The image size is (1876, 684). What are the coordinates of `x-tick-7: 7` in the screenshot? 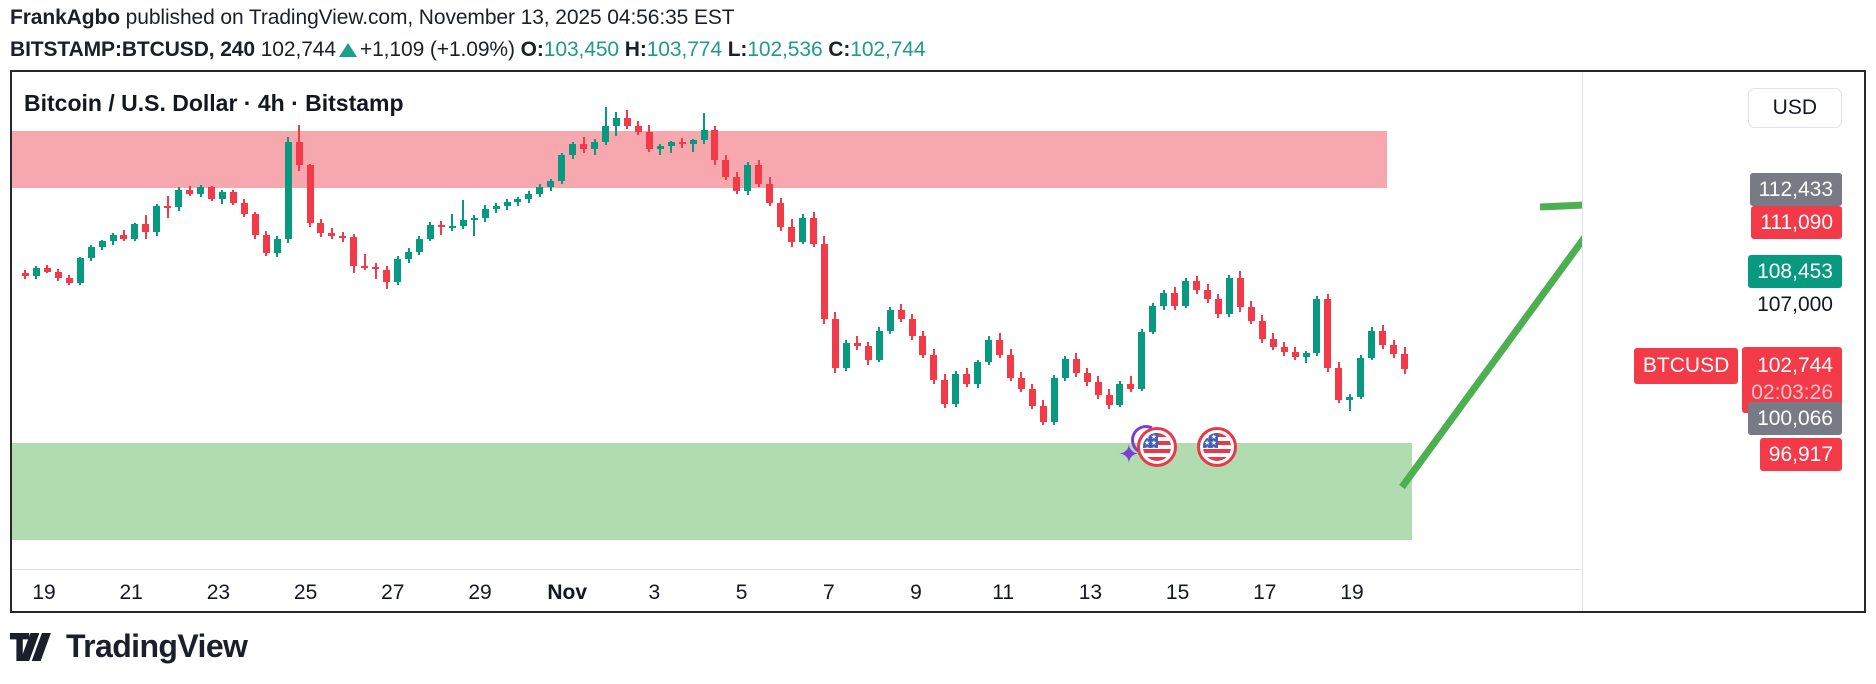 It's located at (828, 592).